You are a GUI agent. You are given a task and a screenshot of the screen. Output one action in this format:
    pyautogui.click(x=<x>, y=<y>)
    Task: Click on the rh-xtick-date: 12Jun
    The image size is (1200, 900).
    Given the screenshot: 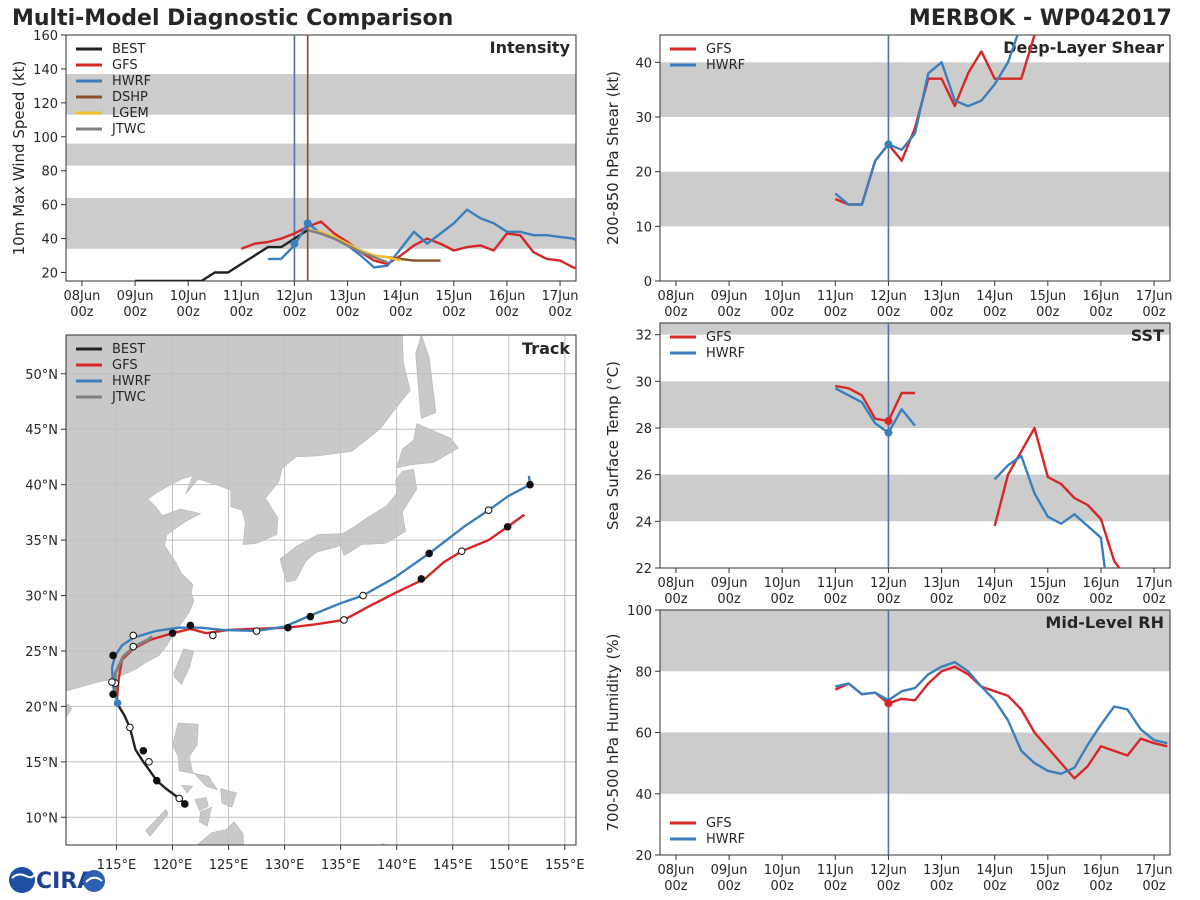 What is the action you would take?
    pyautogui.click(x=888, y=870)
    